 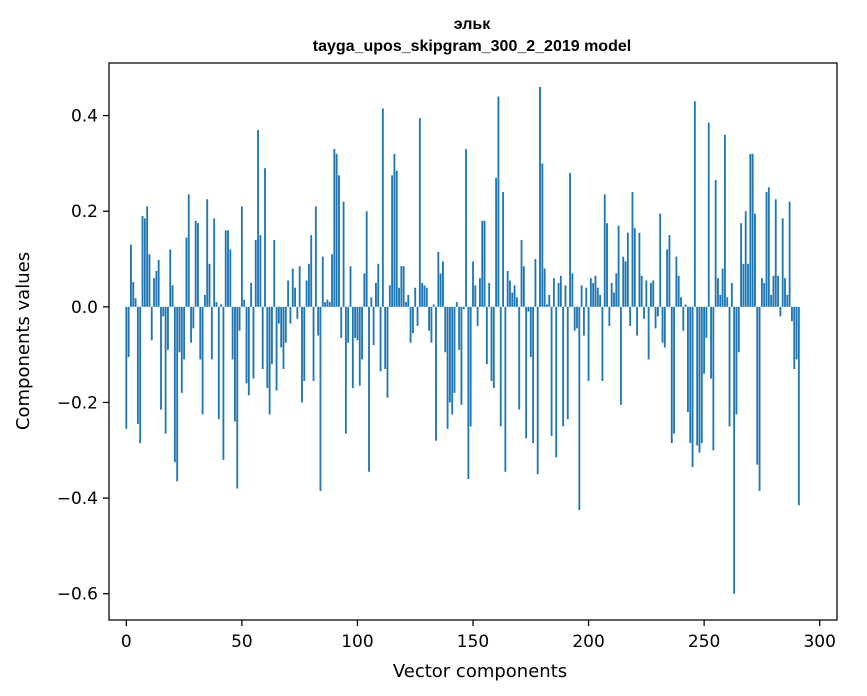 I want to click on y-tick-label: 0.2, so click(x=84, y=212).